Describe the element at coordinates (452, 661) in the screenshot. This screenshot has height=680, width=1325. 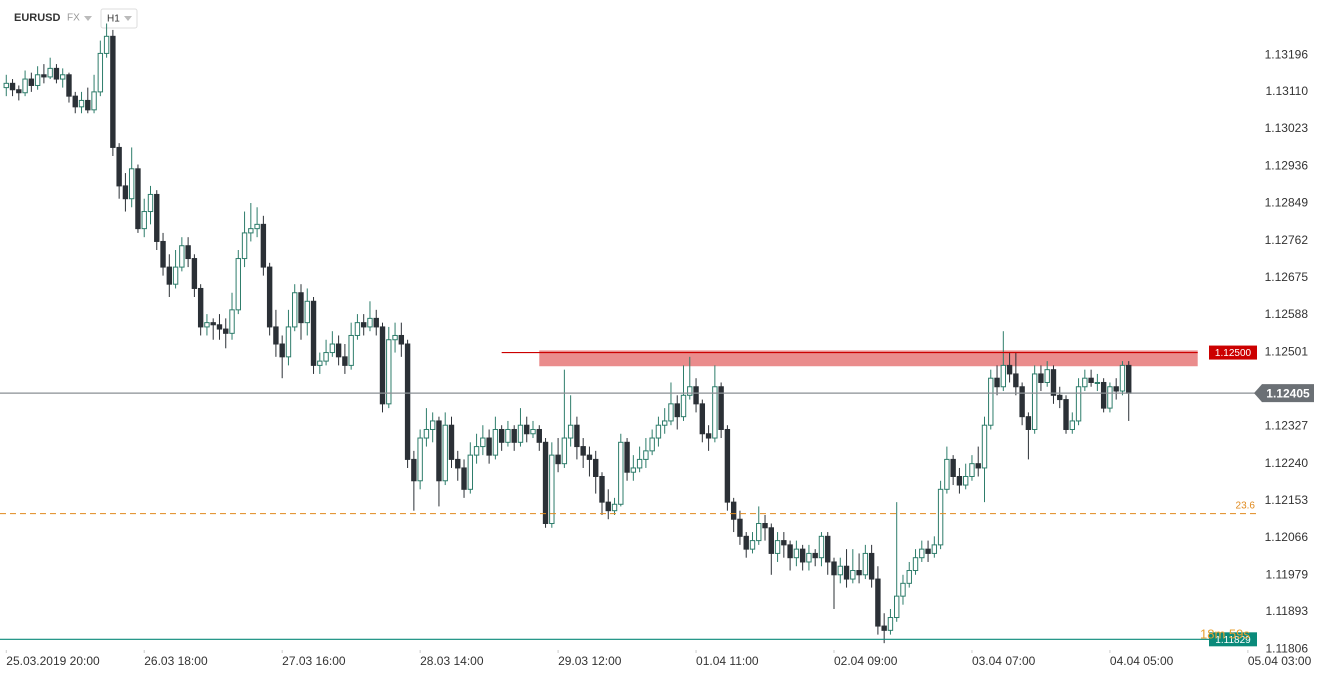
I see `x-tick-label: 28.03 14:00` at that location.